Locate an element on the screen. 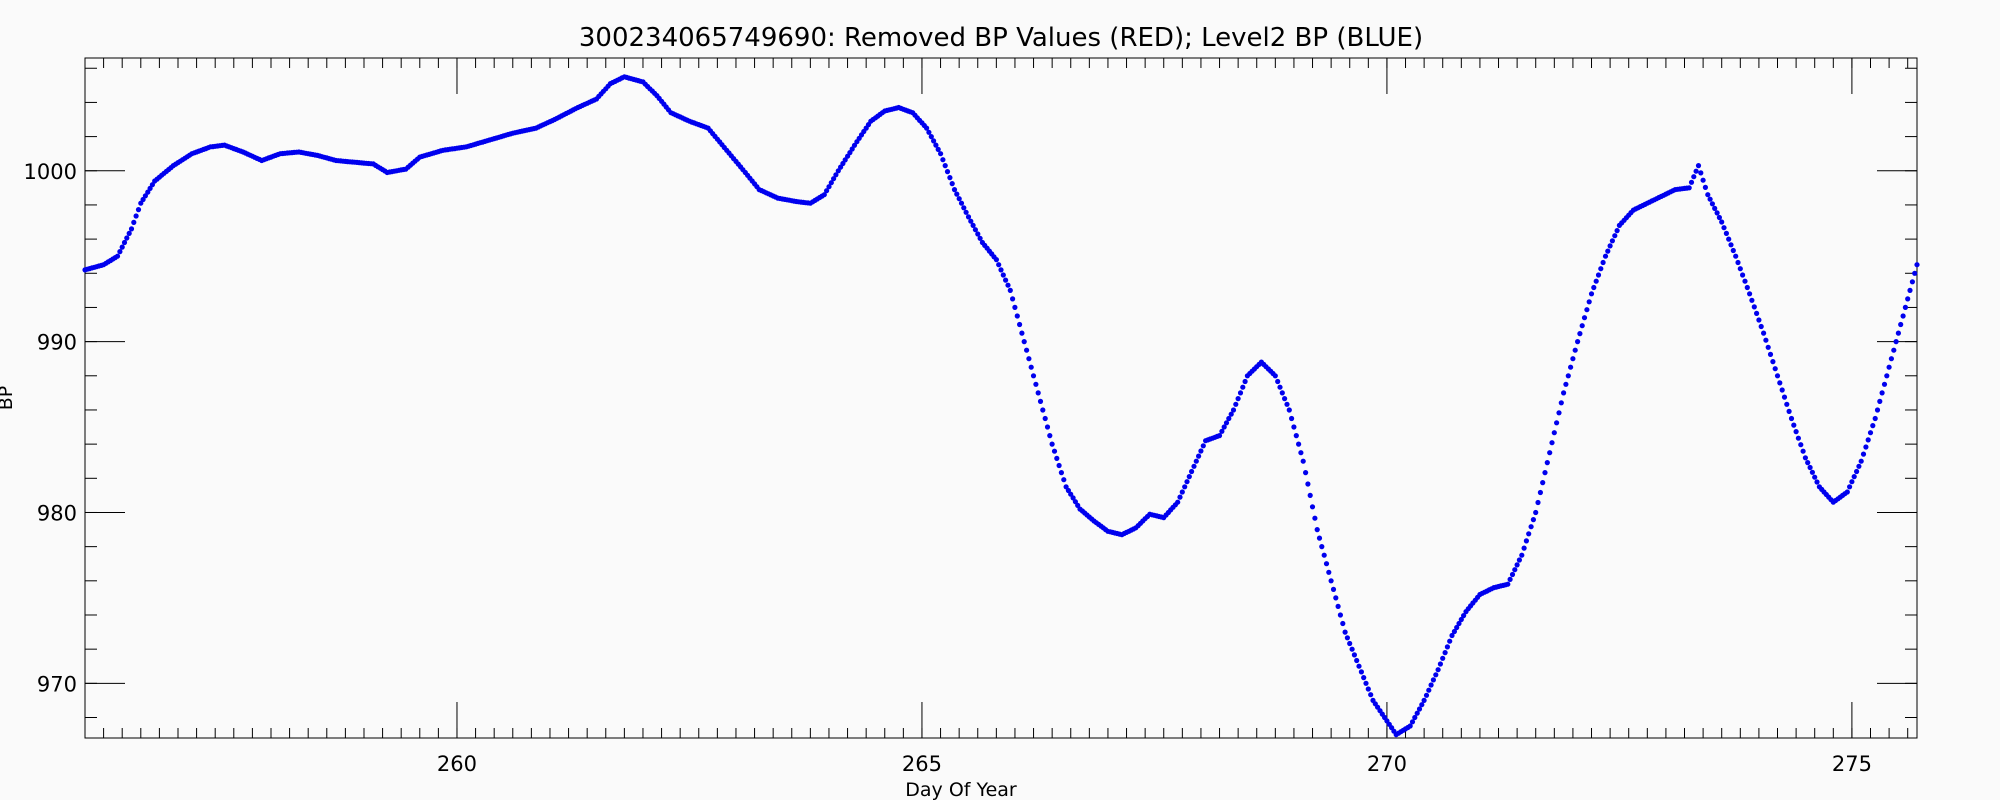 The height and width of the screenshot is (800, 2000). y-axis-title: BP is located at coordinates (8, 398).